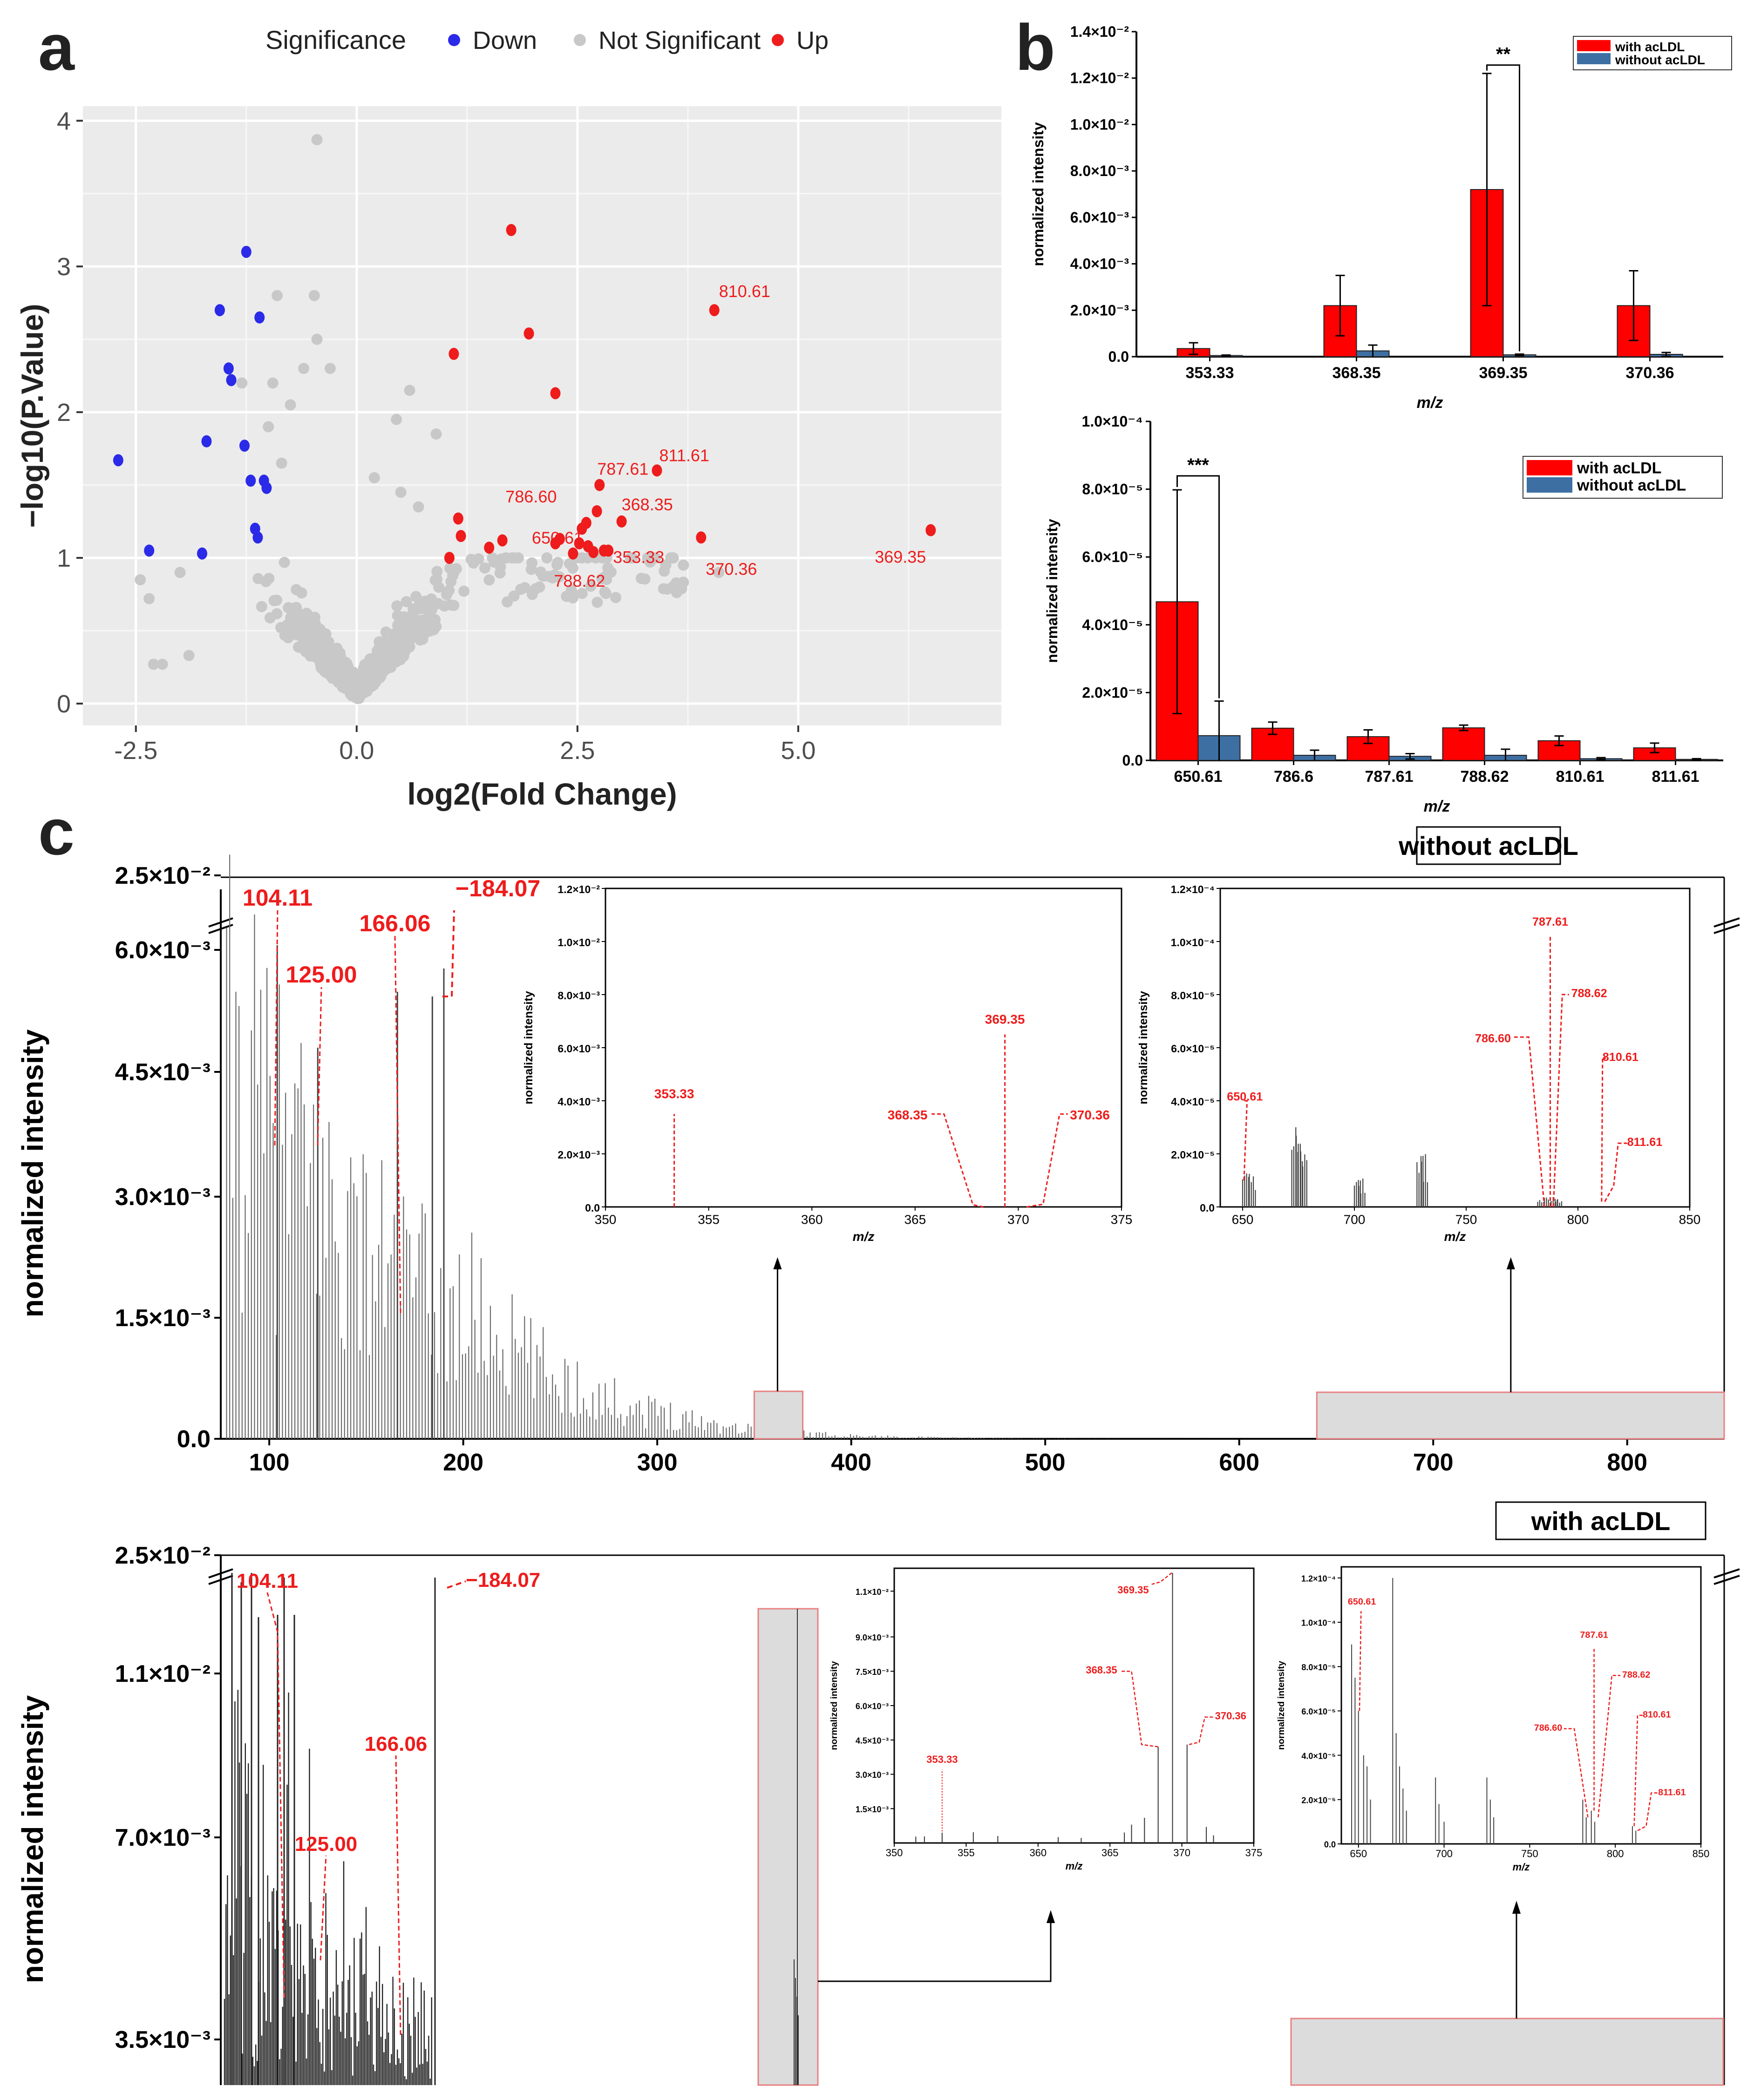  I want to click on point-label: 786.60, so click(531, 497).